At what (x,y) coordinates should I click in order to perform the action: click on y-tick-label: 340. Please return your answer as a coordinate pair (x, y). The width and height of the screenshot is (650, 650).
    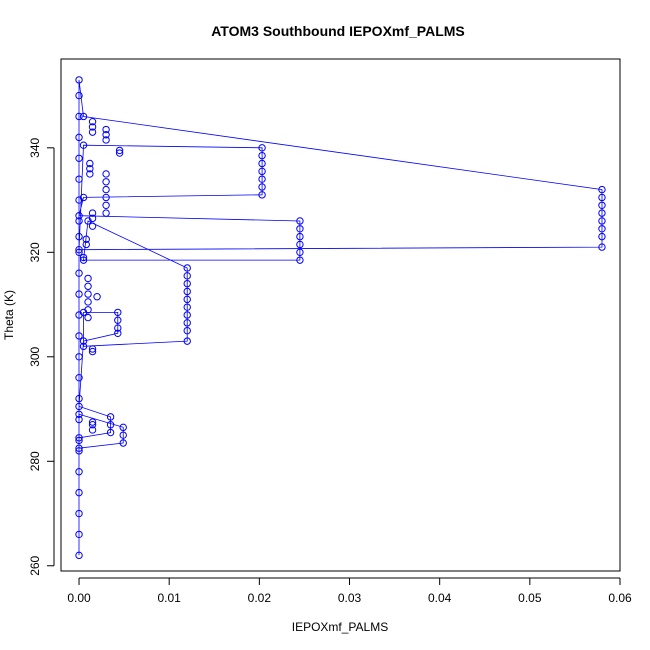
    Looking at the image, I should click on (35, 147).